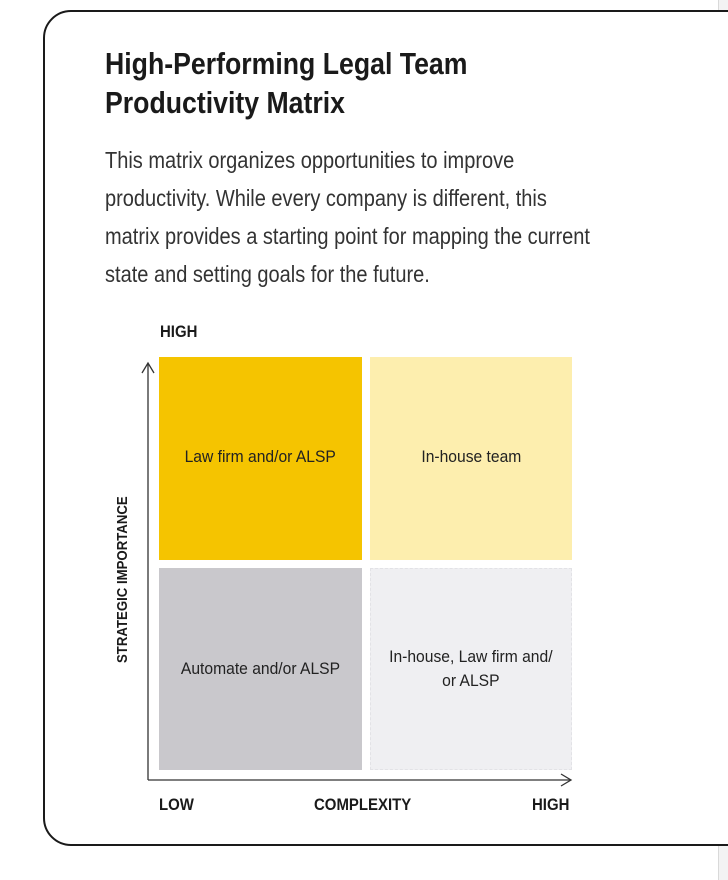 This screenshot has width=728, height=880. I want to click on quadrant-bottom-left-label: Automate and/or ALSP, so click(260, 668).